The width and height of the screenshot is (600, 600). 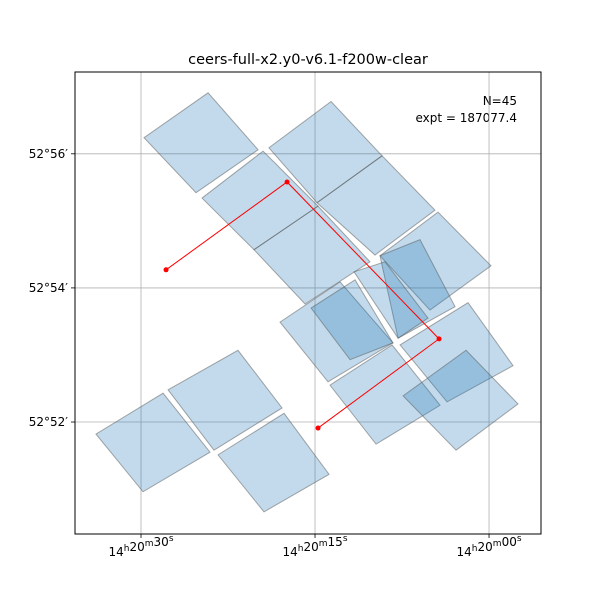 What do you see at coordinates (308, 60) in the screenshot?
I see `chart-title: ceers-full-x2.y0-v6.1-f200w-clear` at bounding box center [308, 60].